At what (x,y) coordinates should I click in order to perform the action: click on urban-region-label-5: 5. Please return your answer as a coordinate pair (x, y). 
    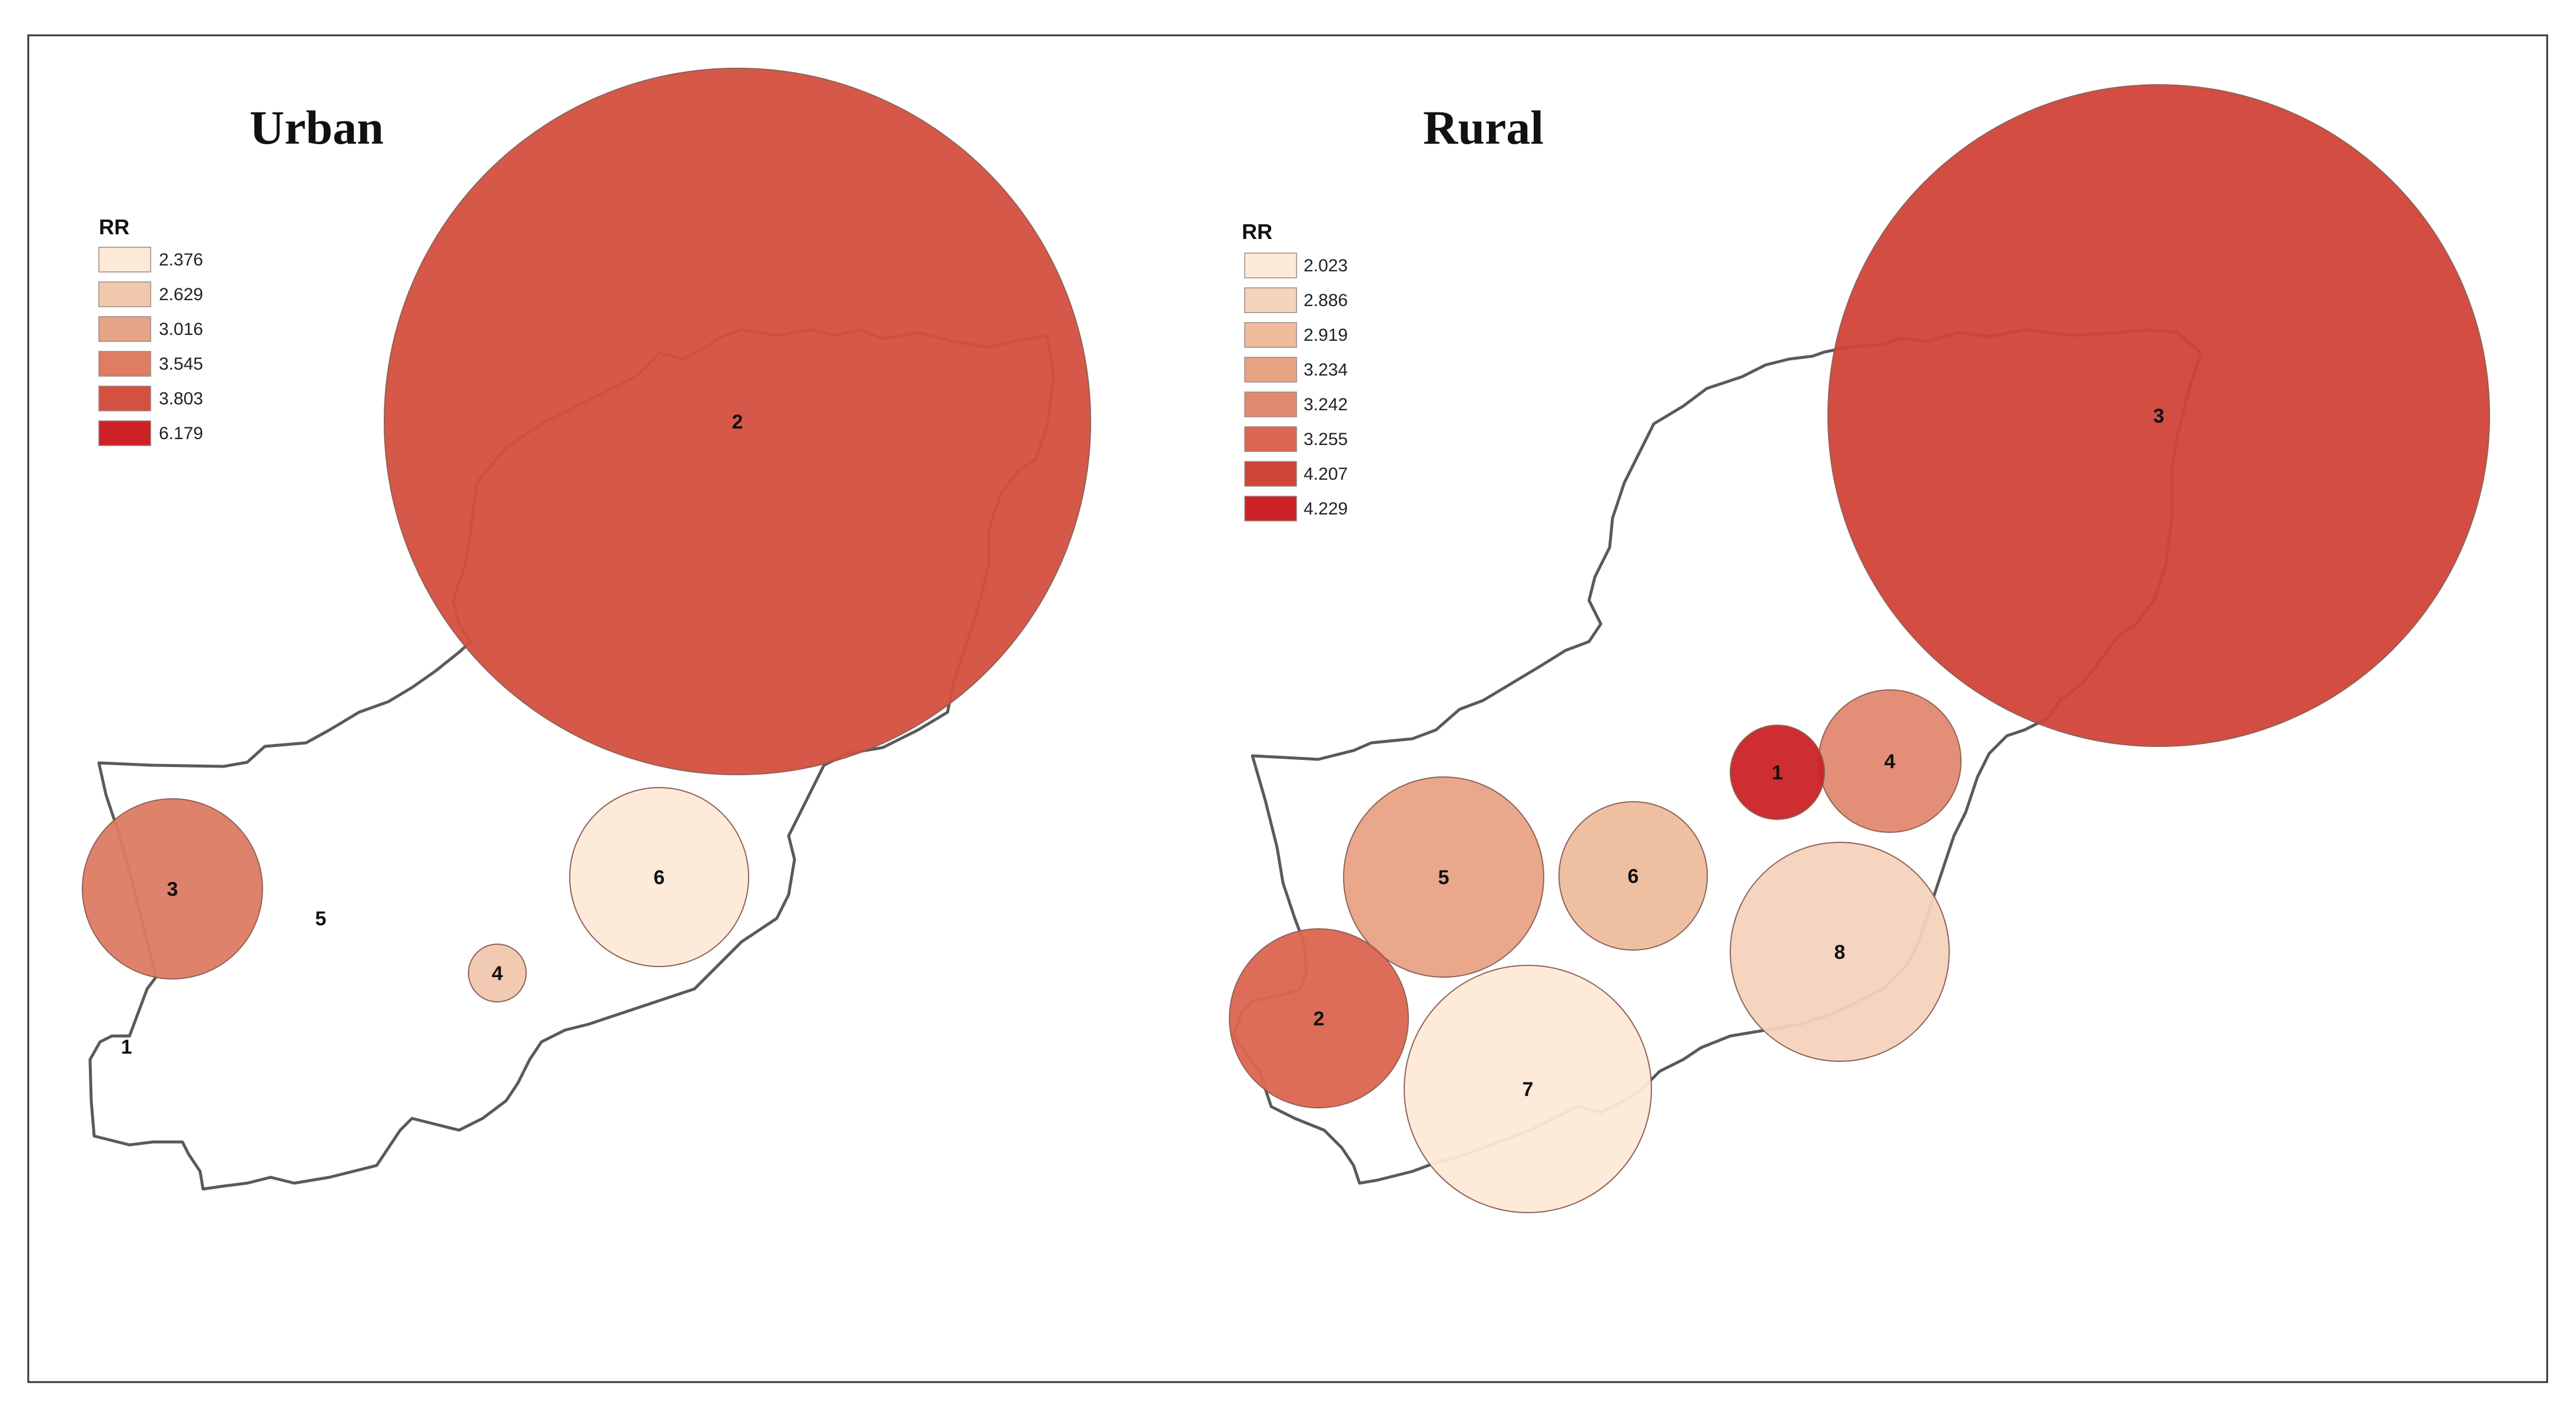
    Looking at the image, I should click on (321, 919).